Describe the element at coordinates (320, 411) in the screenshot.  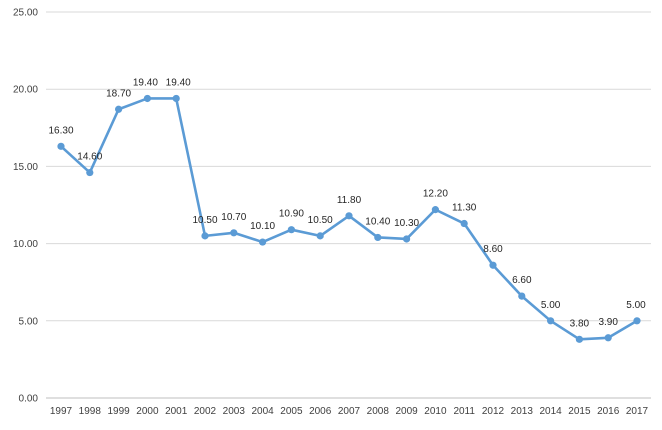
I see `x-tick-label: 2006` at that location.